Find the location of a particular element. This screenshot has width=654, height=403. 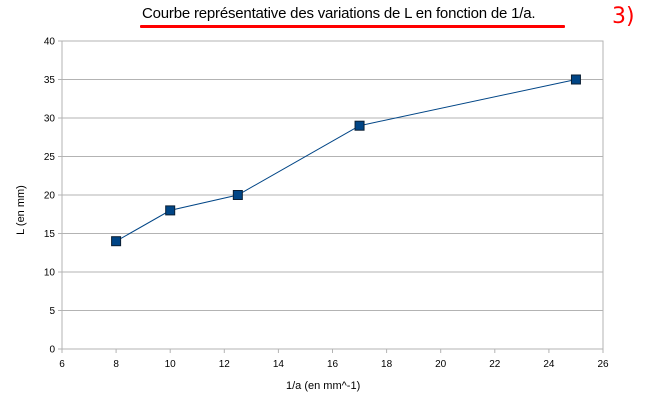

y-tick-label: 35 is located at coordinates (50, 80).